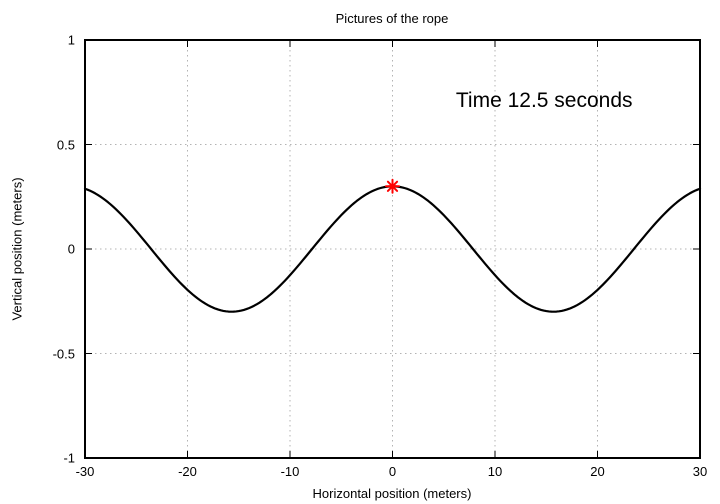 The image size is (720, 504). I want to click on y-tick-label: 0, so click(71, 249).